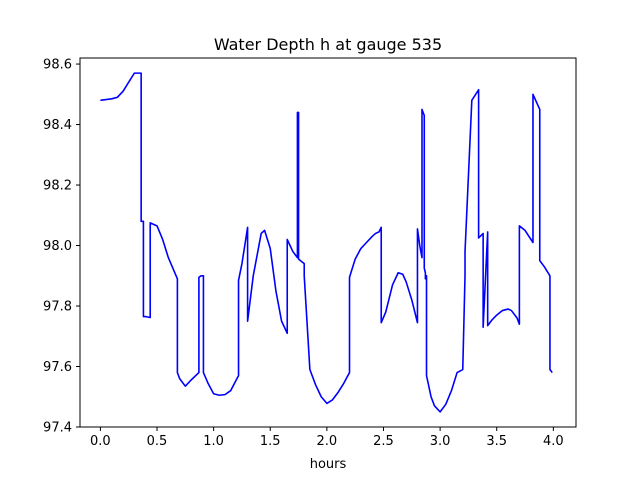  I want to click on y-tick-label: 97.8, so click(57, 307).